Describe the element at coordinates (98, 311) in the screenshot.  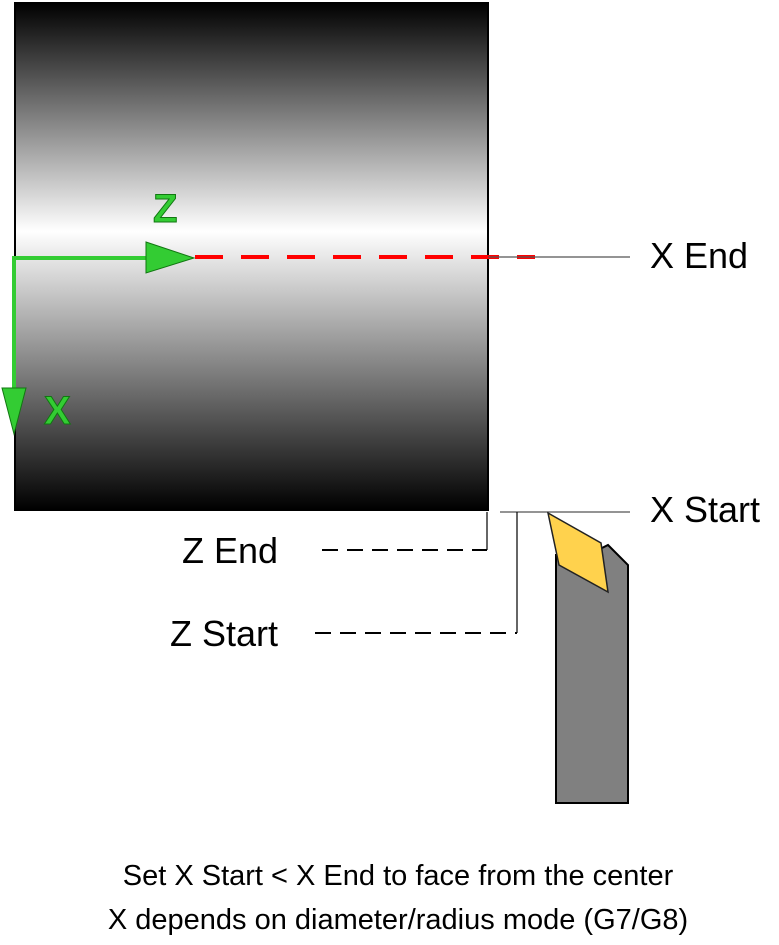
I see `axis-indicator: Z X` at that location.